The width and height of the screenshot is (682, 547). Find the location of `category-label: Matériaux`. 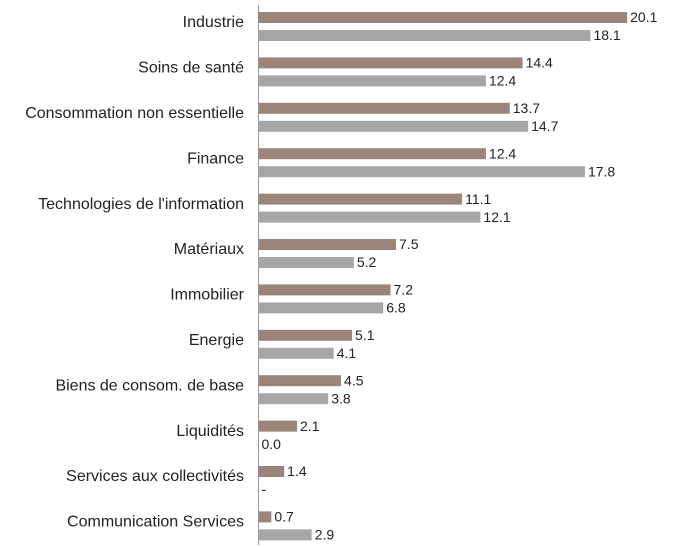

category-label: Matériaux is located at coordinates (209, 249).